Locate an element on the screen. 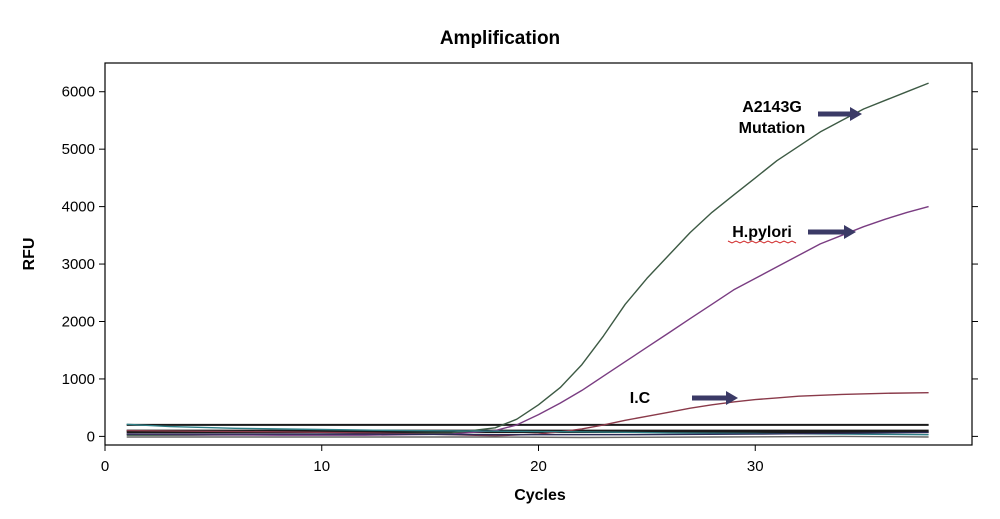 This screenshot has width=1000, height=519. x-tick-label: 20 is located at coordinates (538, 466).